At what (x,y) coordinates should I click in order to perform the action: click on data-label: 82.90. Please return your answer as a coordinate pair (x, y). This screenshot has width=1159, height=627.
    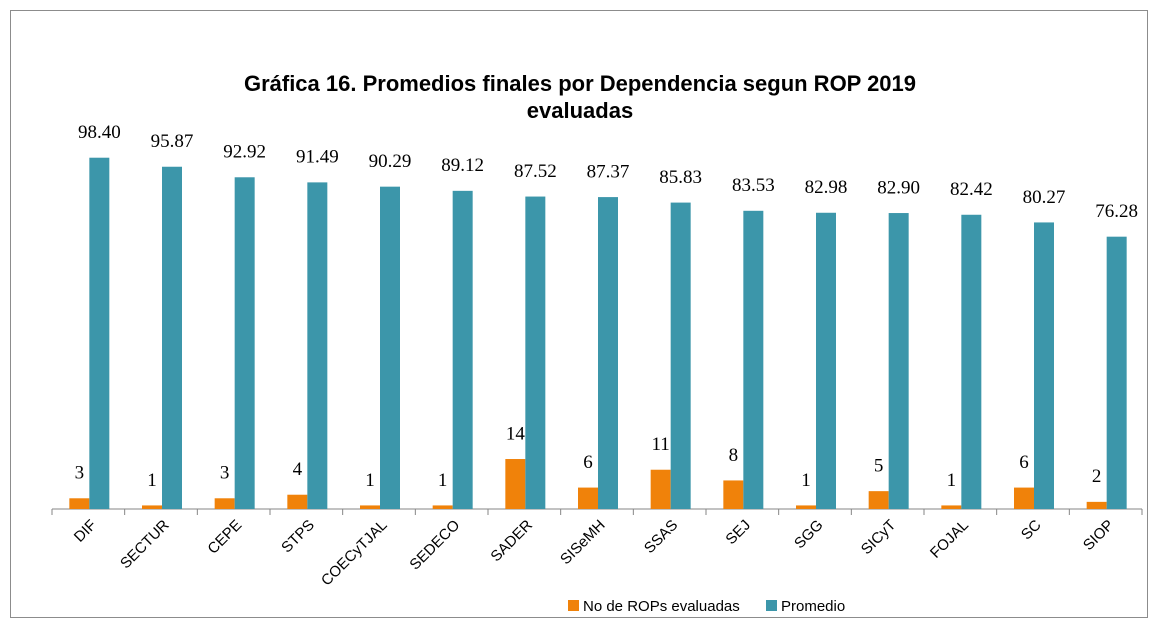
    Looking at the image, I should click on (898, 187).